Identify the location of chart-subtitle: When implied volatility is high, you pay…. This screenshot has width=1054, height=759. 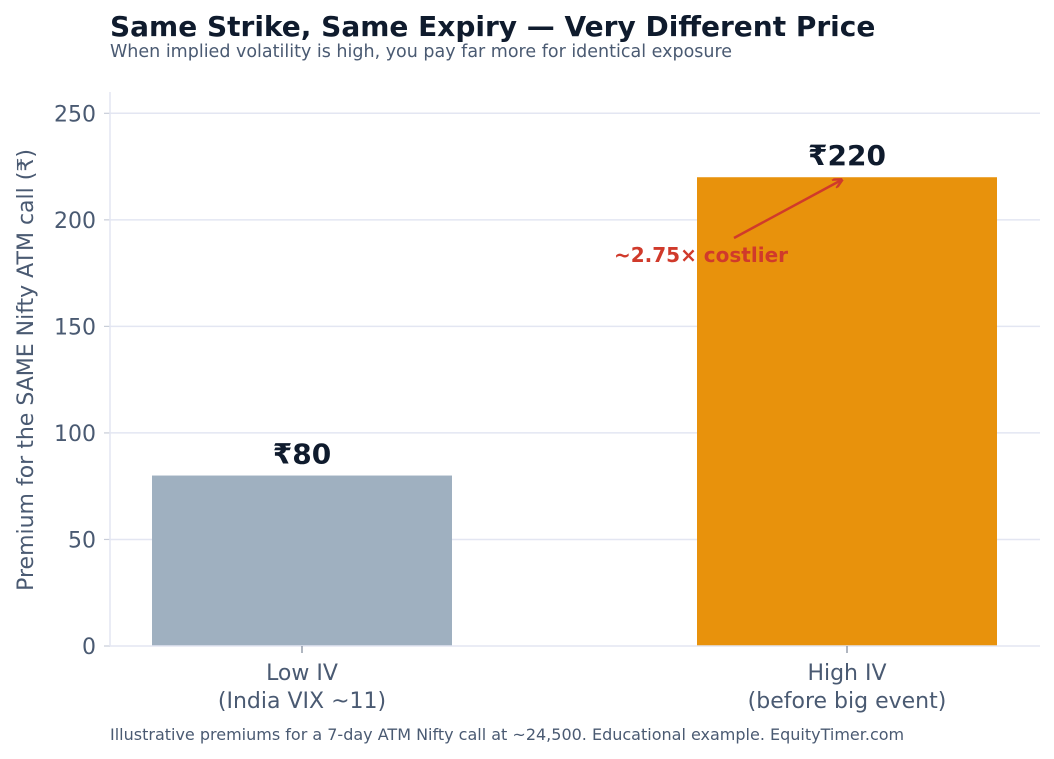
(421, 52).